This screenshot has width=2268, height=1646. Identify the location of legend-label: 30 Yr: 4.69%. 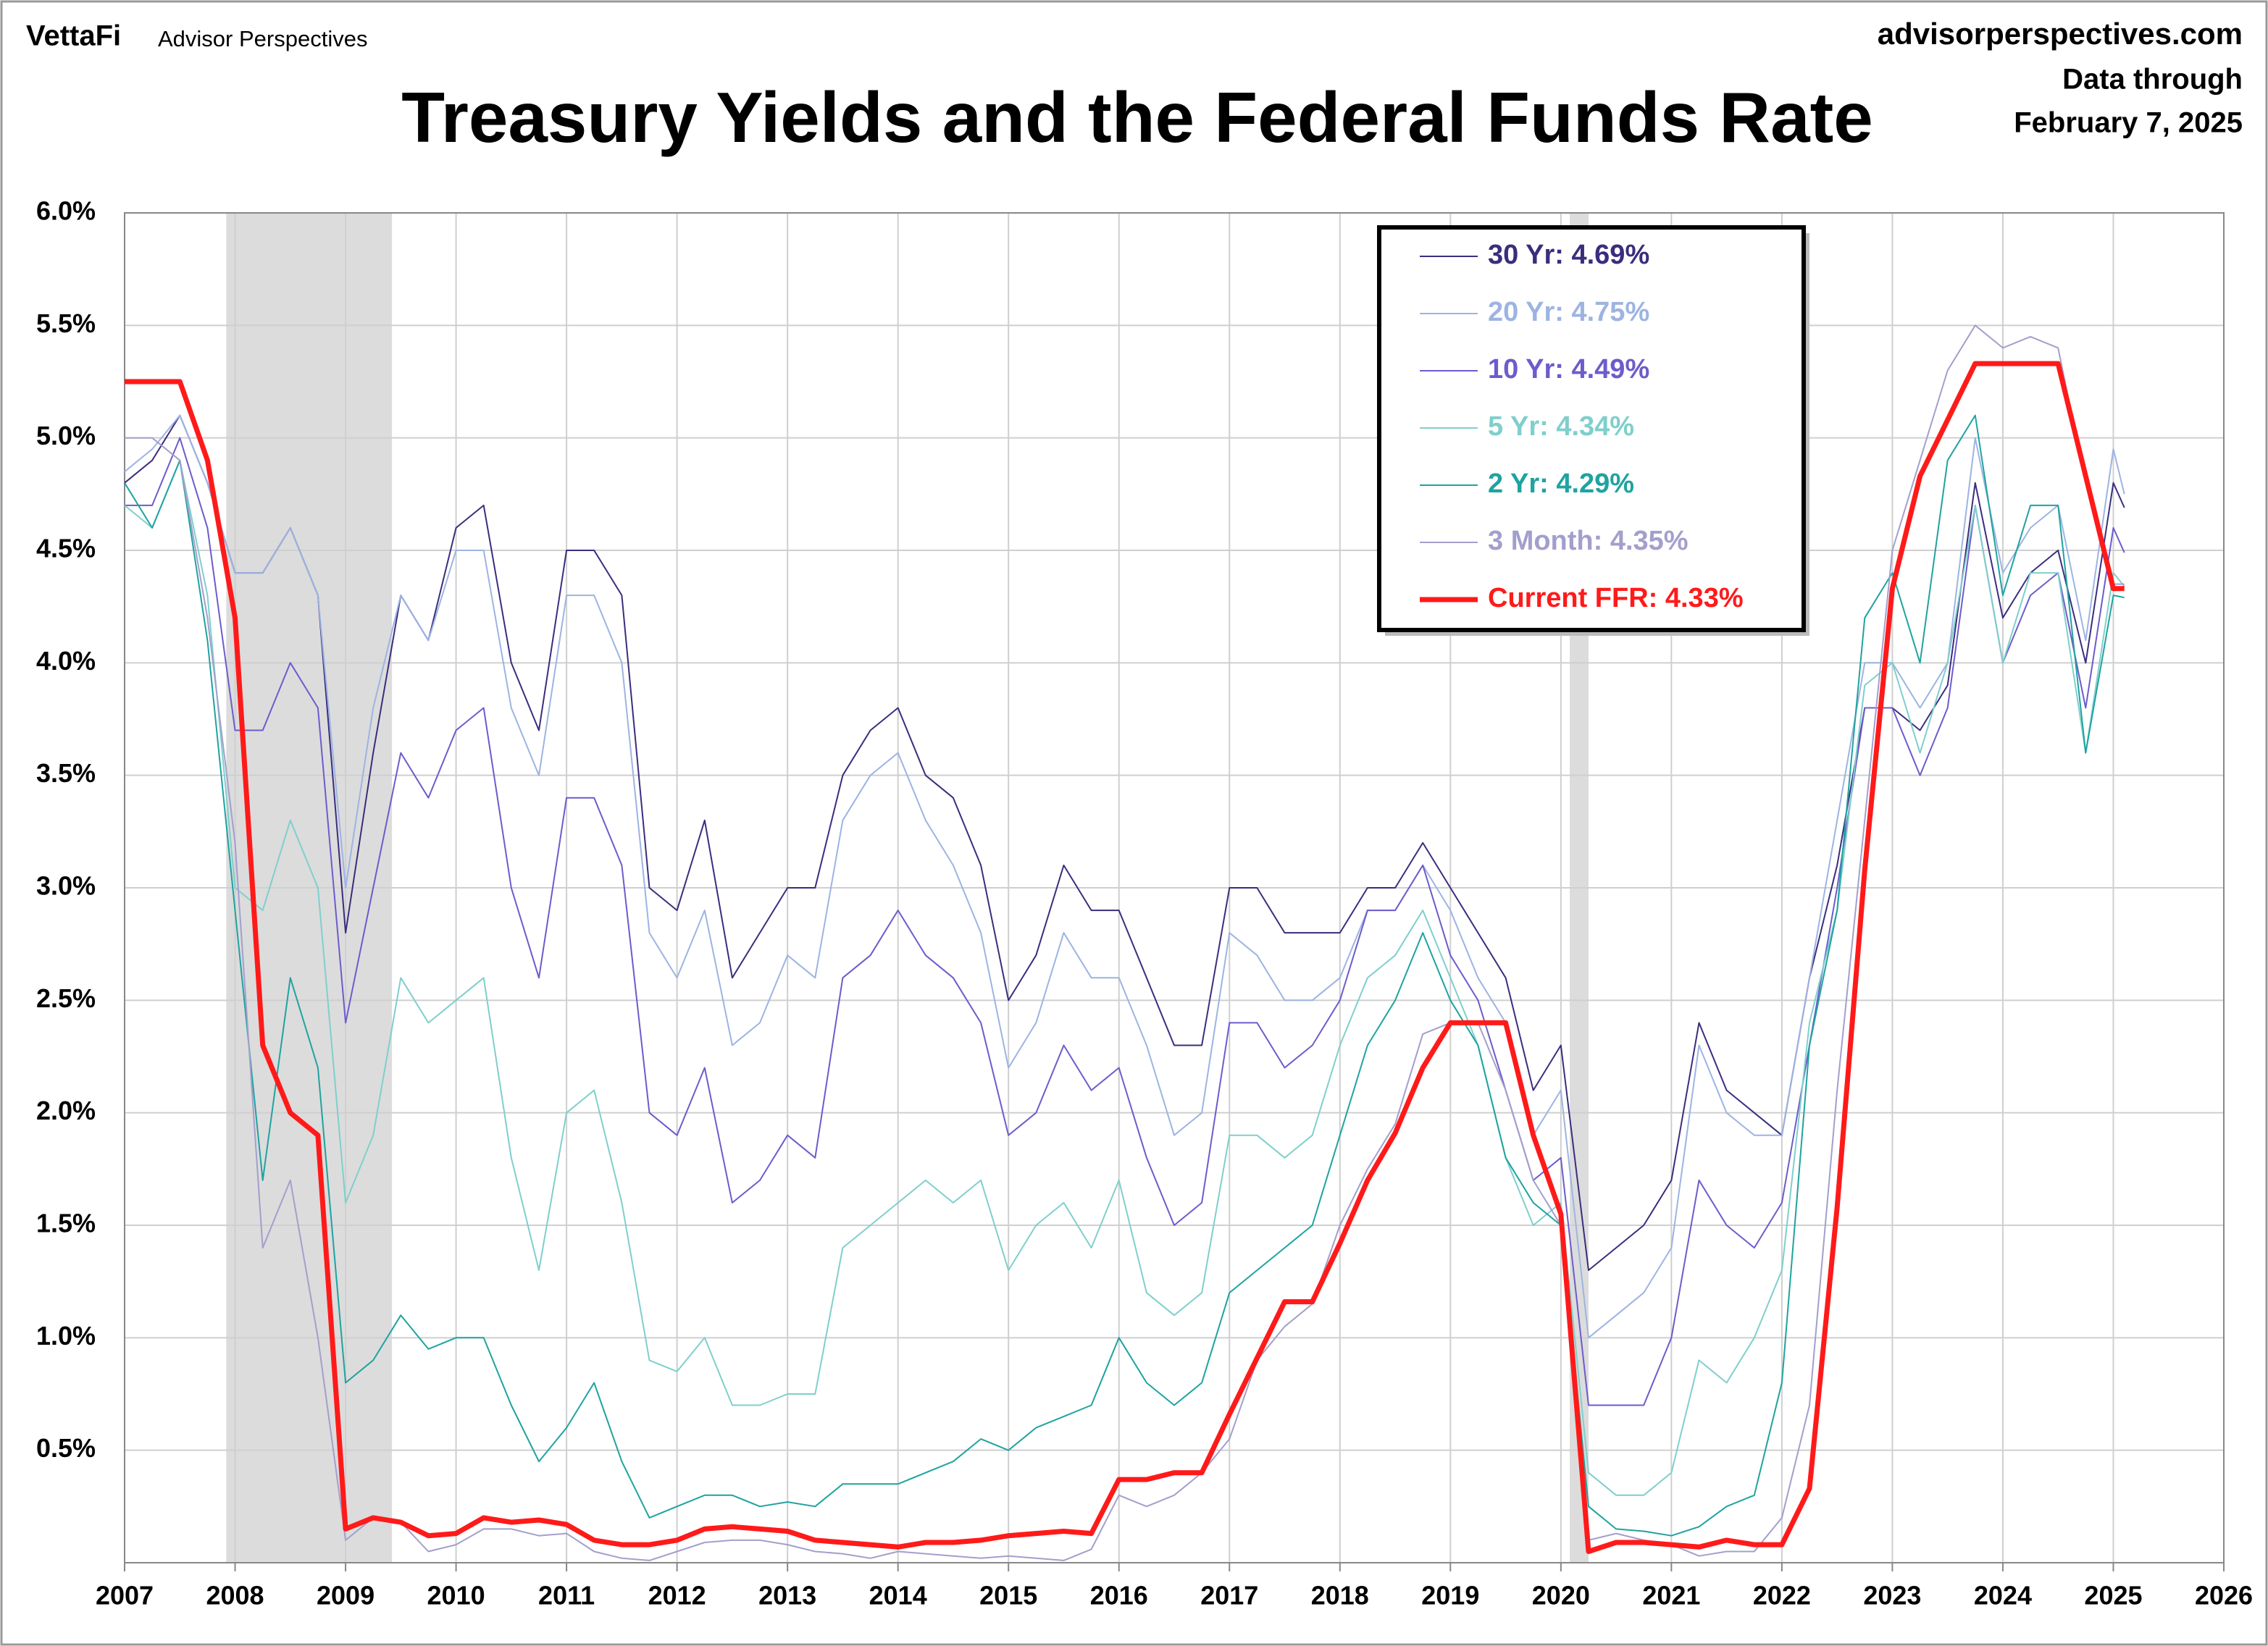
(1569, 255).